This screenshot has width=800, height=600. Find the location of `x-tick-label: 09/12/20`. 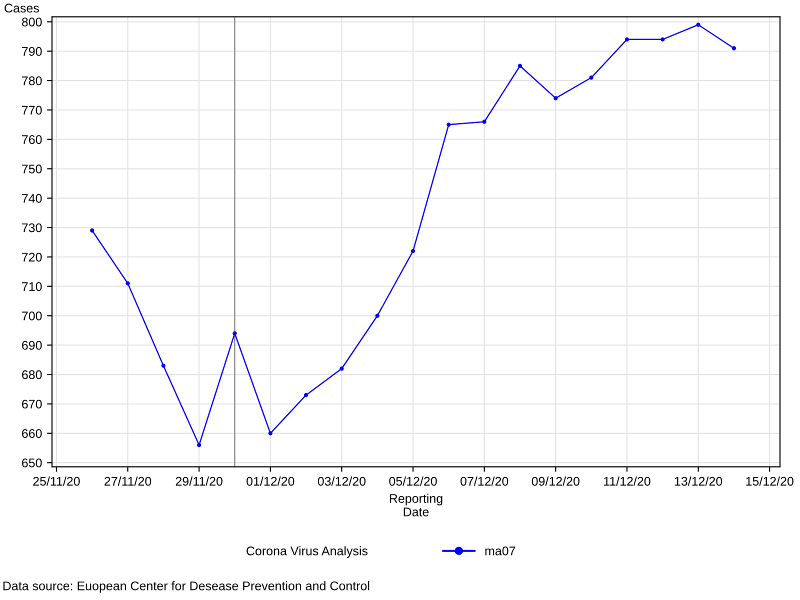

x-tick-label: 09/12/20 is located at coordinates (556, 481).